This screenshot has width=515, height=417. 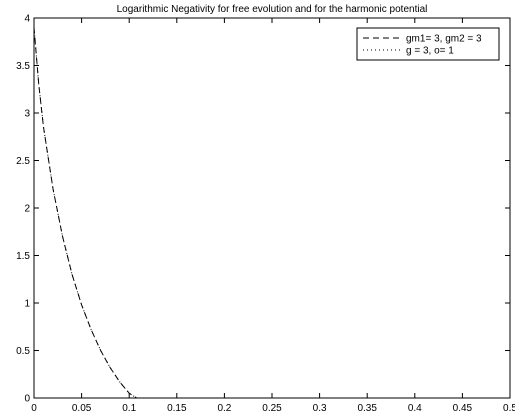 What do you see at coordinates (129, 408) in the screenshot?
I see `x-tick-label: 0.1` at bounding box center [129, 408].